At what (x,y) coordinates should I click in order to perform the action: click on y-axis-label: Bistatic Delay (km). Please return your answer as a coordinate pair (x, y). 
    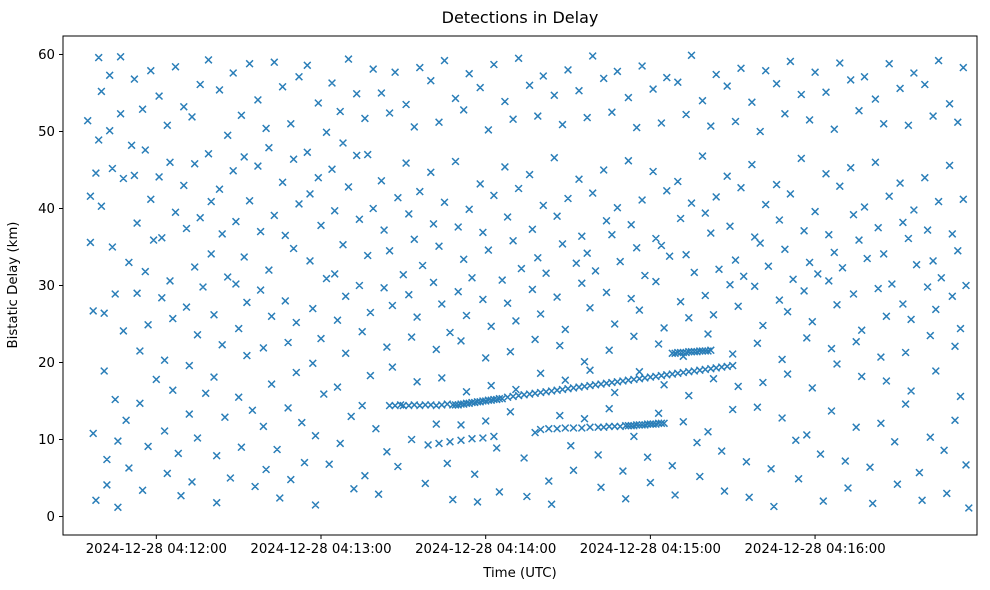
    Looking at the image, I should click on (13, 285).